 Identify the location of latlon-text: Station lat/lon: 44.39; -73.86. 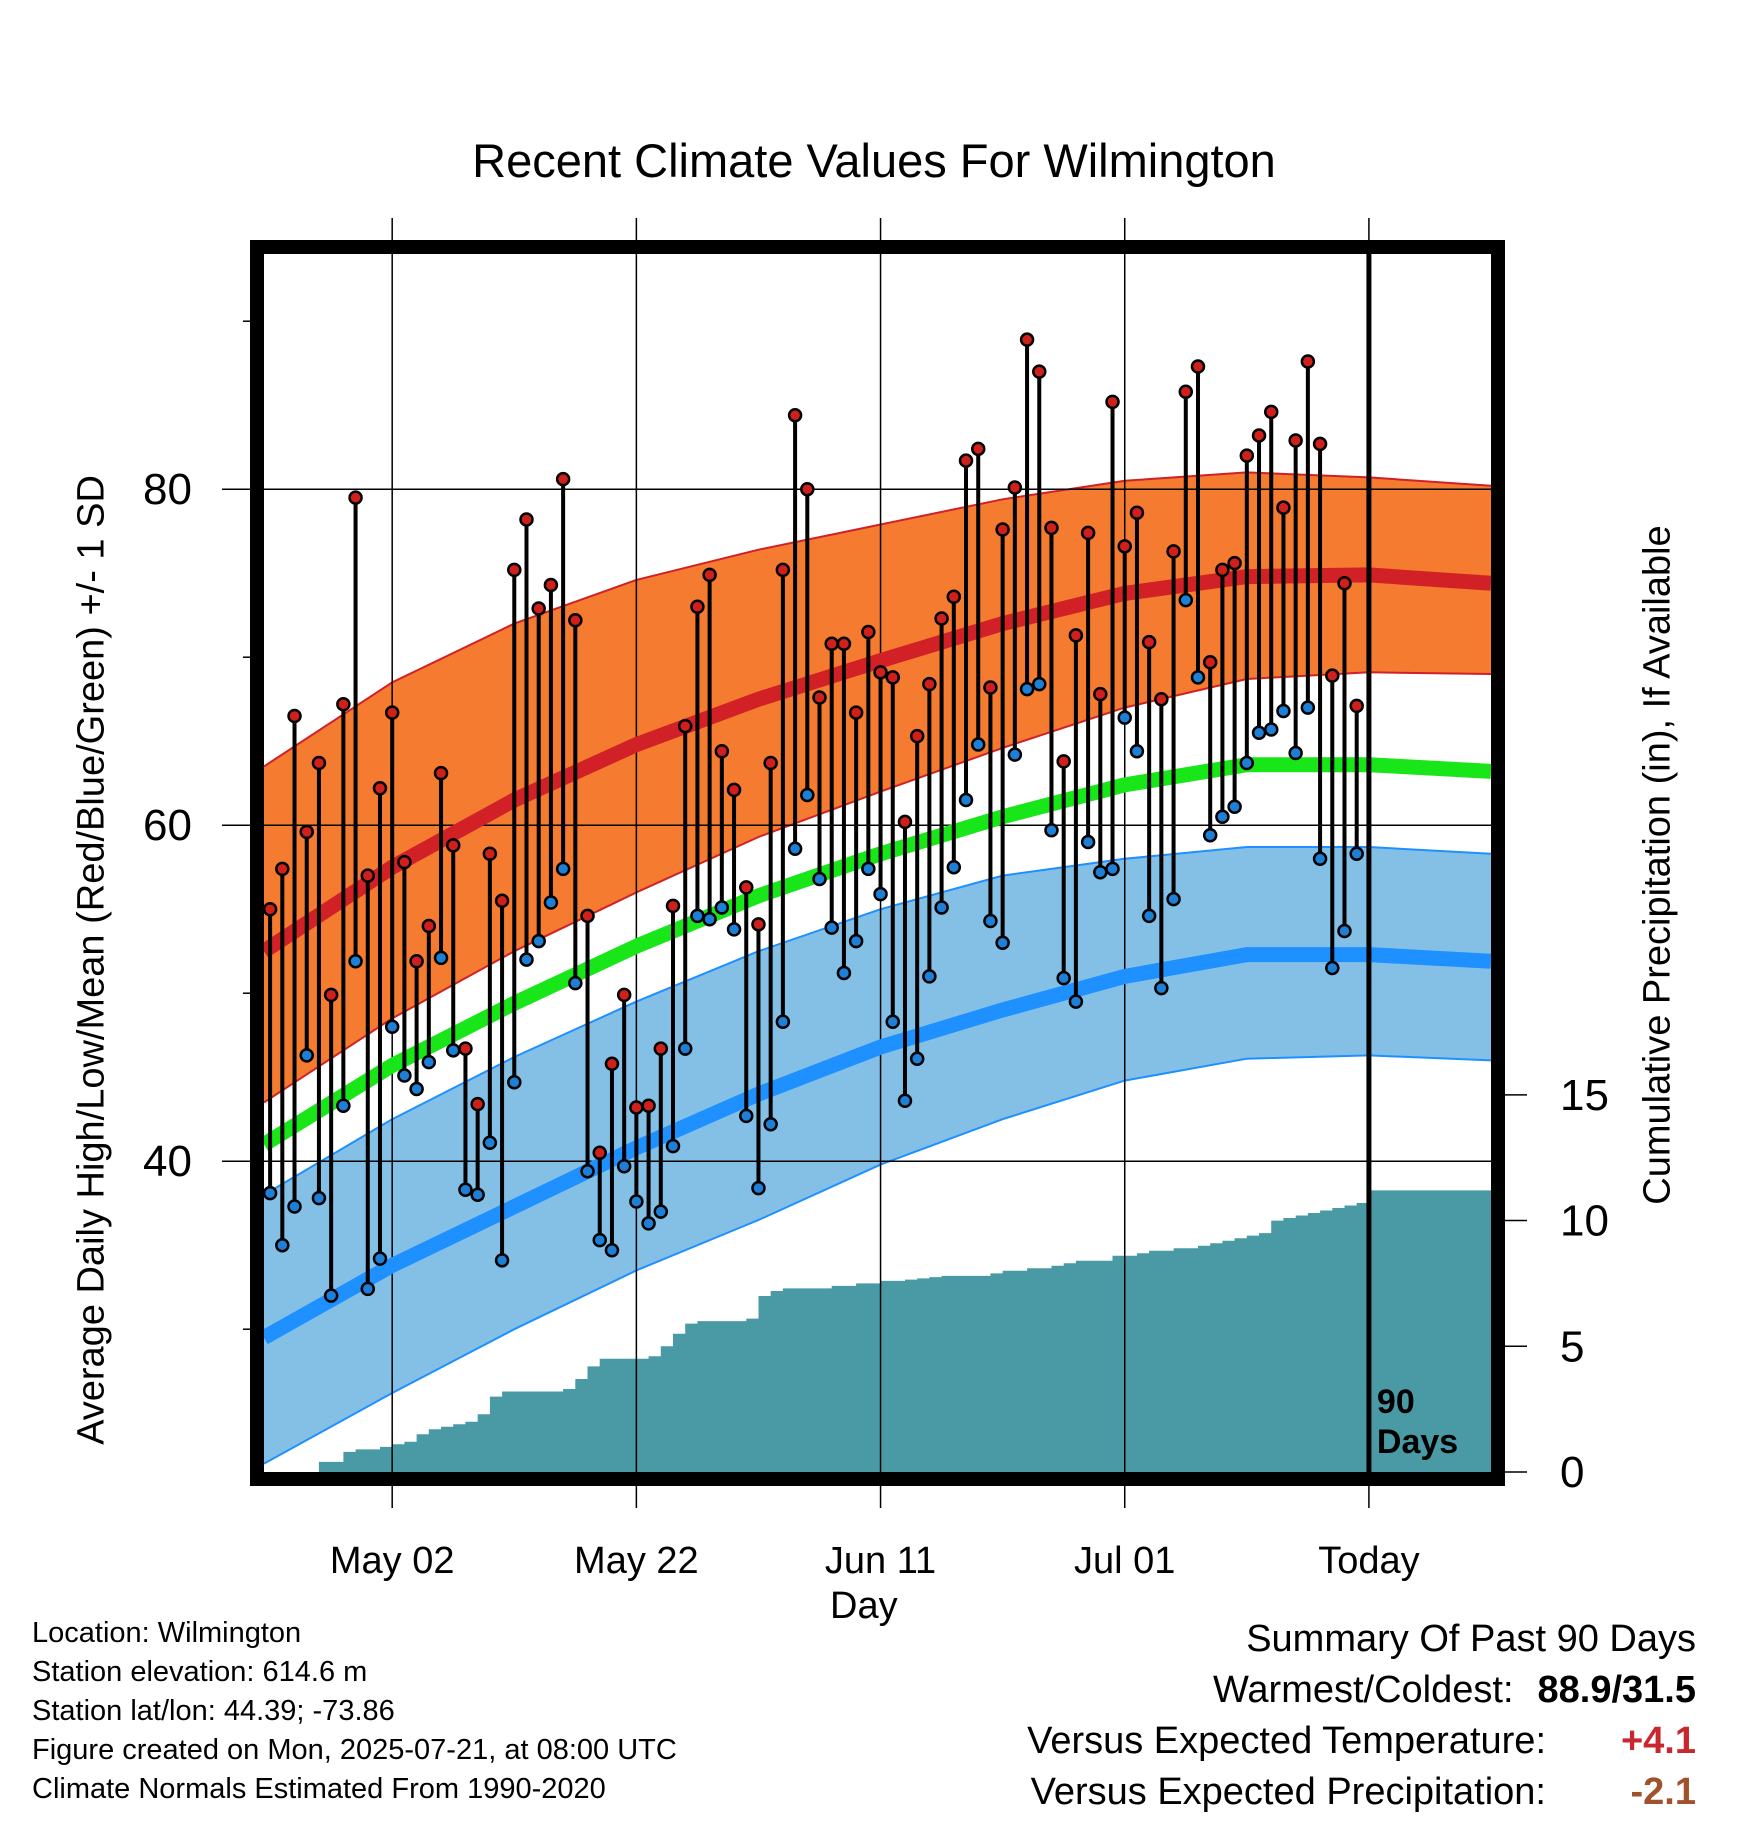
(213, 1711).